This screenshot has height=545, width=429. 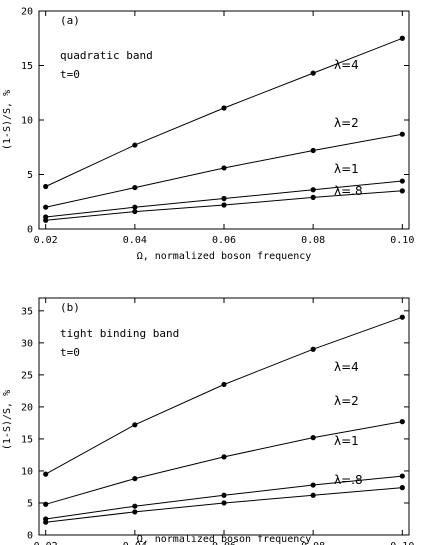 I want to click on series-label-b-0: λ=4, so click(x=346, y=367).